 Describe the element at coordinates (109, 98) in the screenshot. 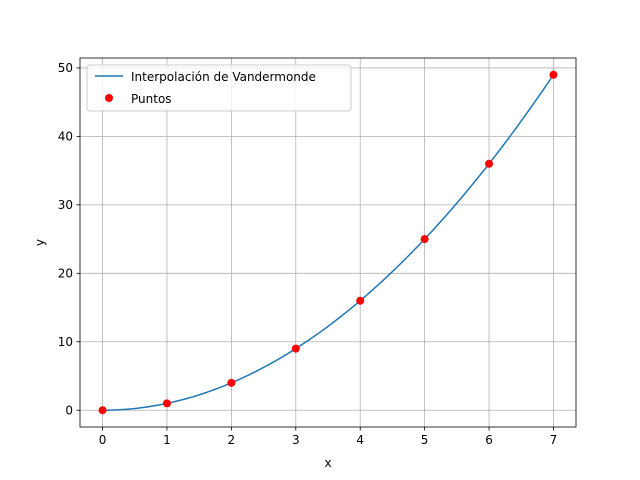

I see `legend-point-swatch` at that location.